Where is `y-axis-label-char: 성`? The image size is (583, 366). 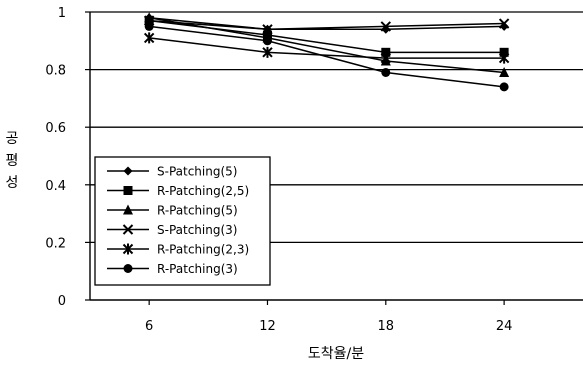 y-axis-label-char: 성 is located at coordinates (12, 183).